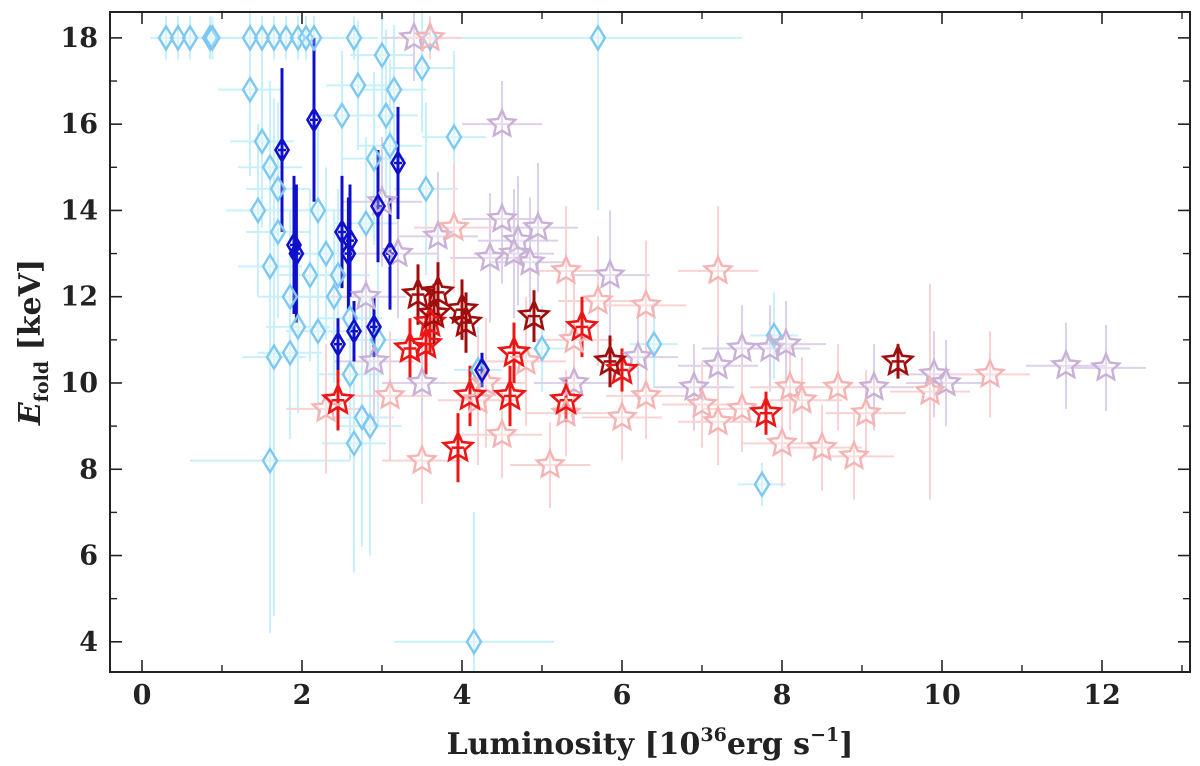  What do you see at coordinates (942, 695) in the screenshot?
I see `x-tick-label: 10` at bounding box center [942, 695].